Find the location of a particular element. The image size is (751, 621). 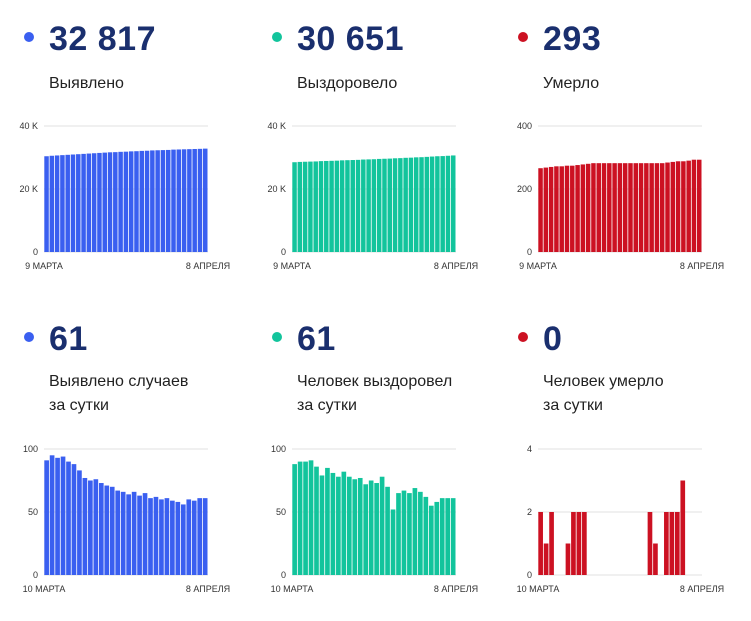

y-tick-label: 2 is located at coordinates (529, 512).